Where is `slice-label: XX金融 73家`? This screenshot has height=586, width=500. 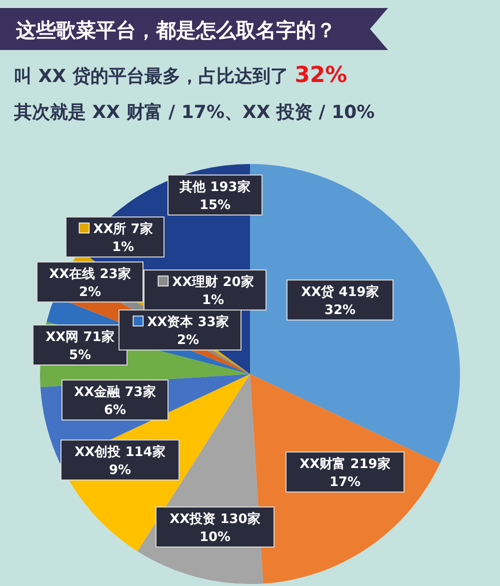 slice-label: XX金融 73家 is located at coordinates (115, 392).